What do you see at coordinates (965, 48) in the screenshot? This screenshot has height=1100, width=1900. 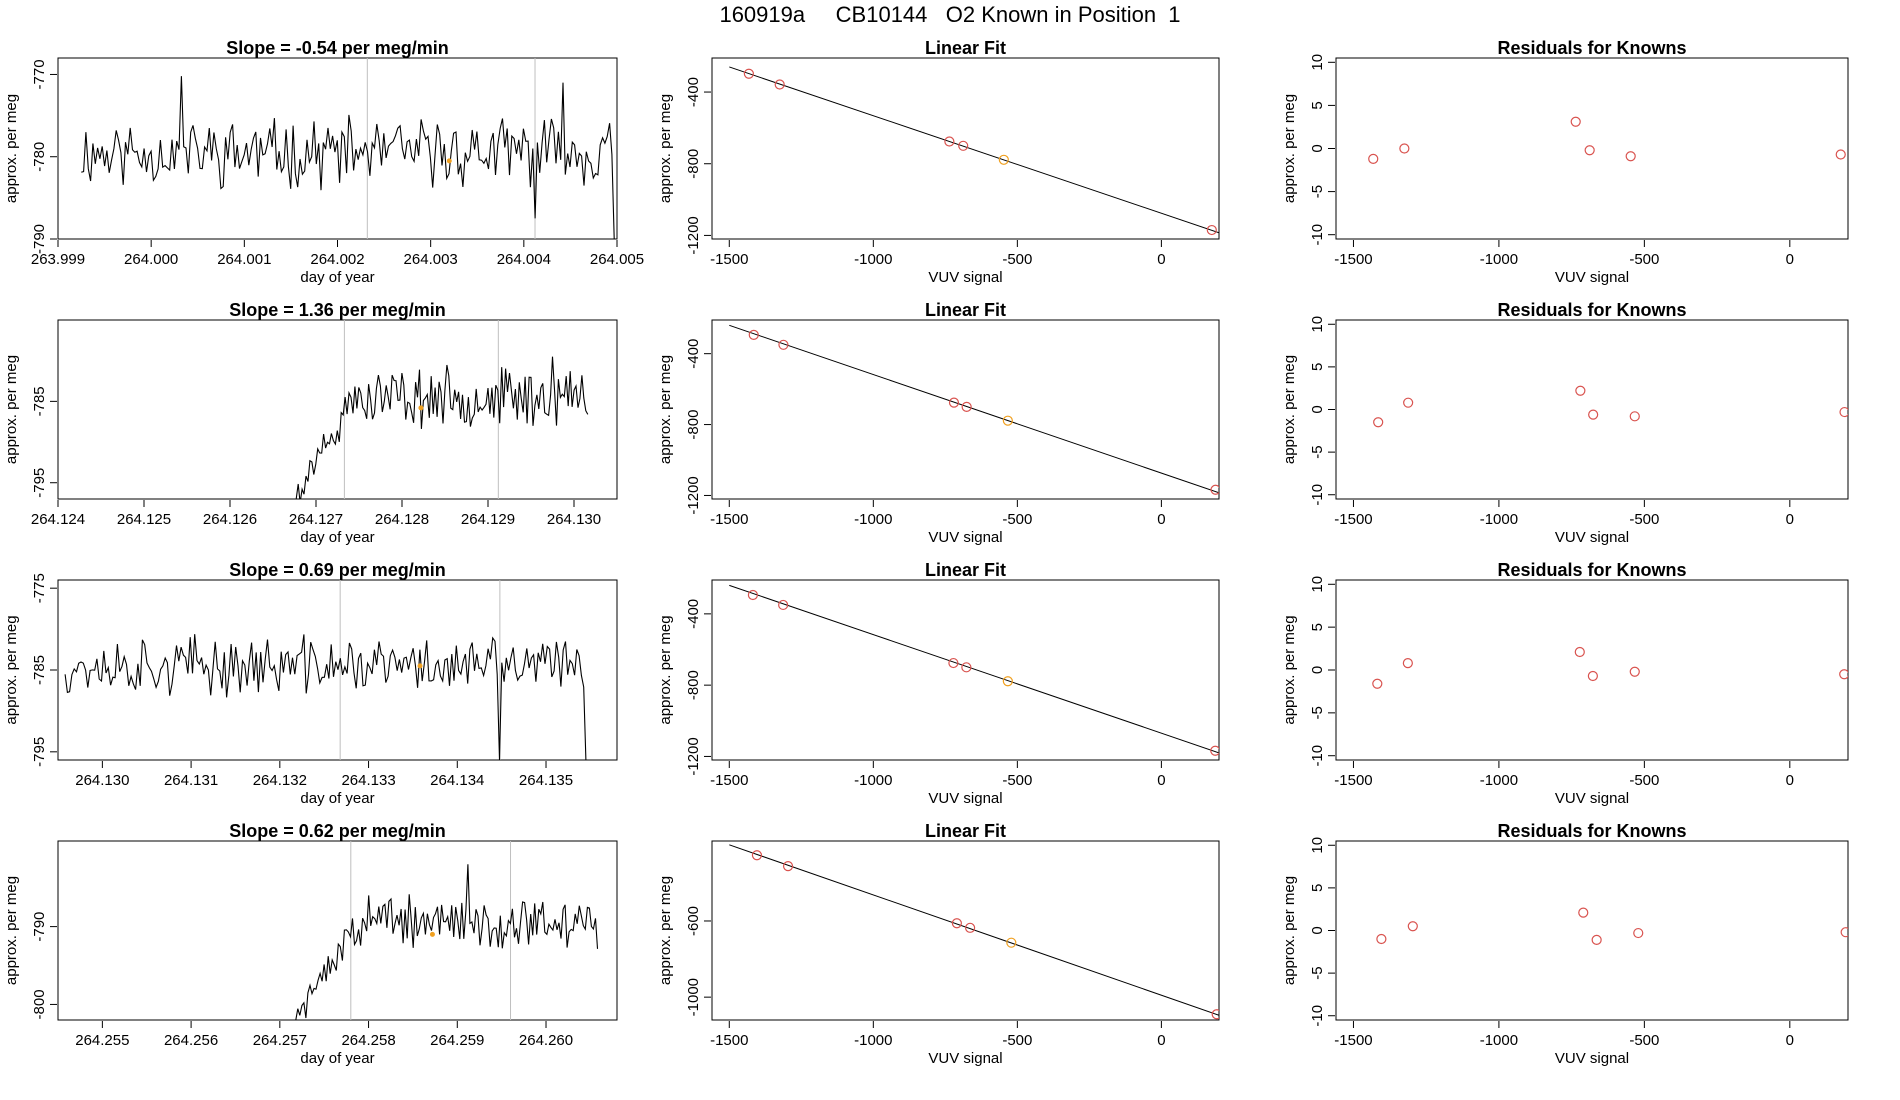 I see `panel-title: Linear Fit` at bounding box center [965, 48].